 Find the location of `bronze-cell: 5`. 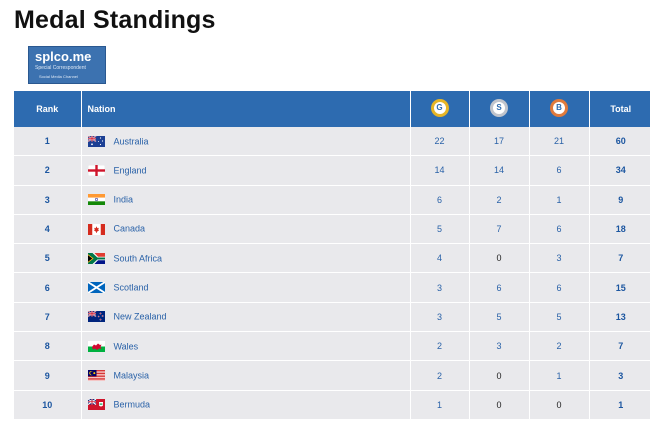

bronze-cell: 5 is located at coordinates (559, 317).